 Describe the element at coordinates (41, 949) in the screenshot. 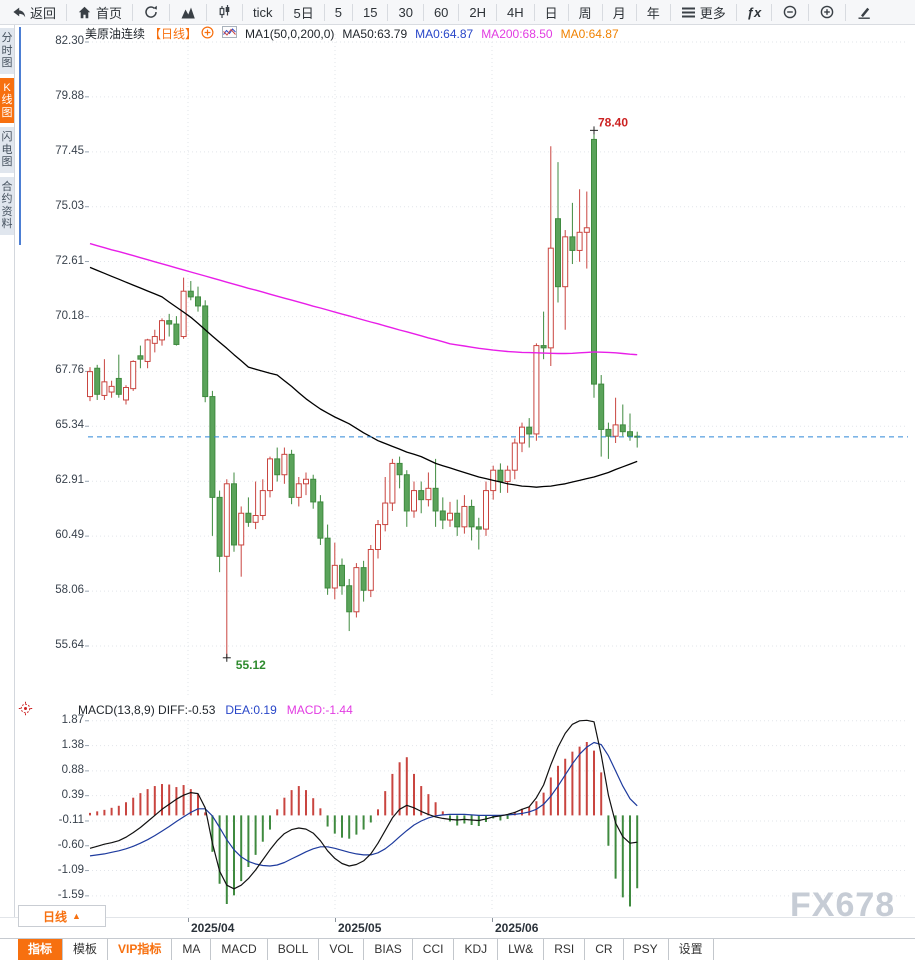

I see `indicator-tab-指标: 指标` at that location.